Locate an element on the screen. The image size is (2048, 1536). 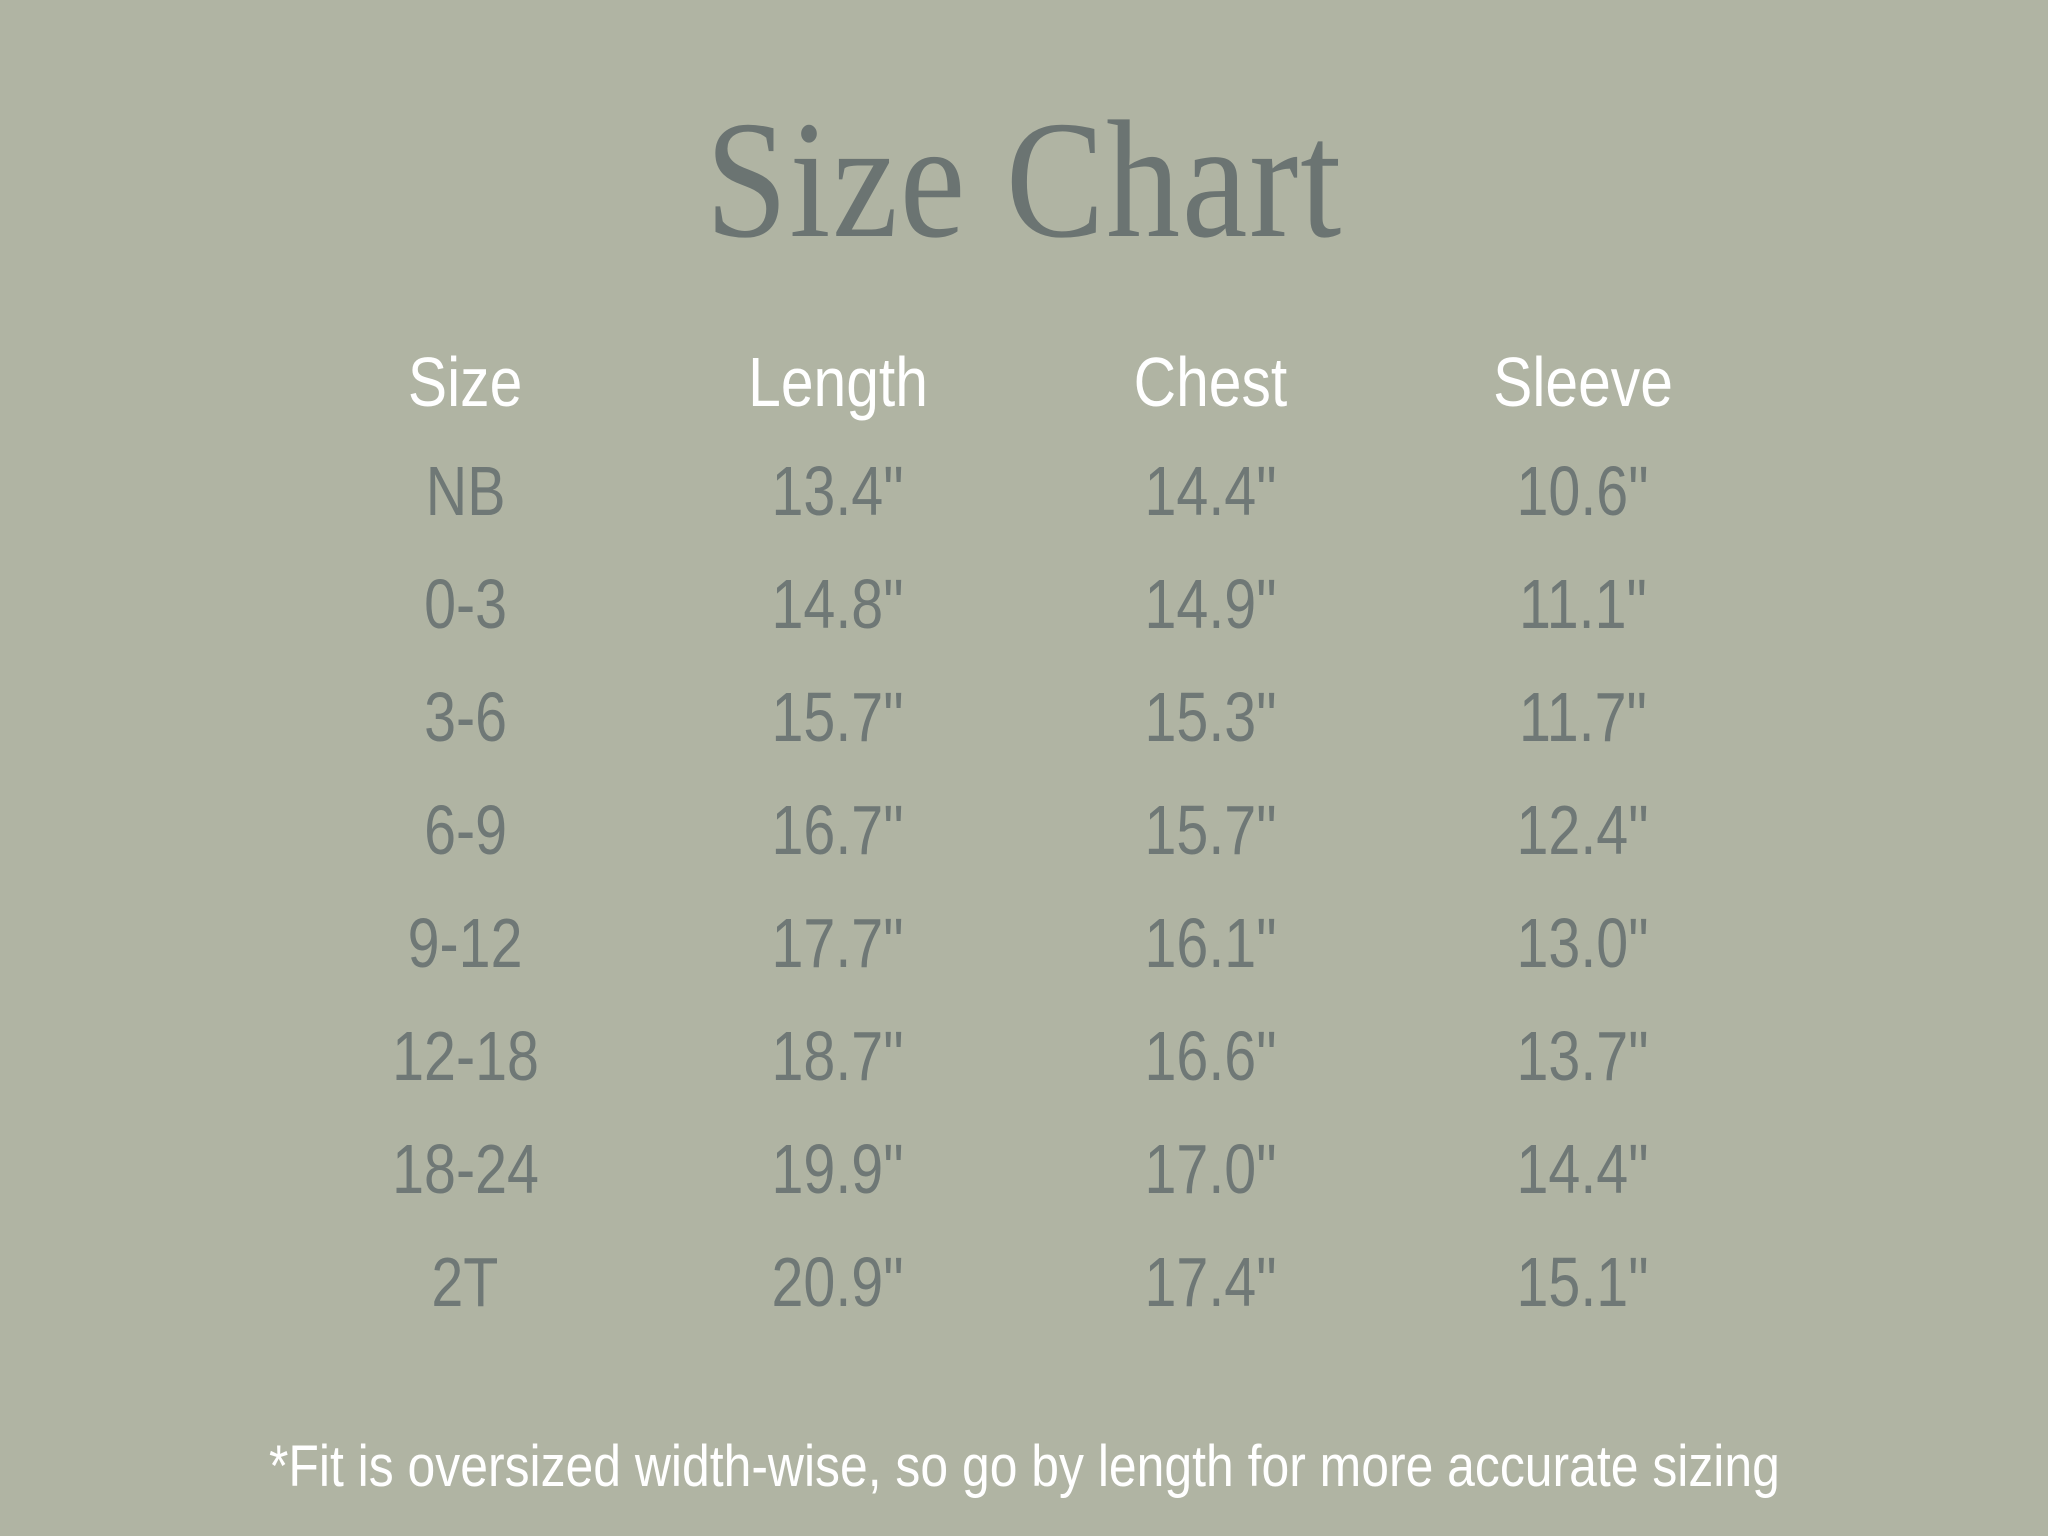
cell-size: 2T is located at coordinates (465, 1281).